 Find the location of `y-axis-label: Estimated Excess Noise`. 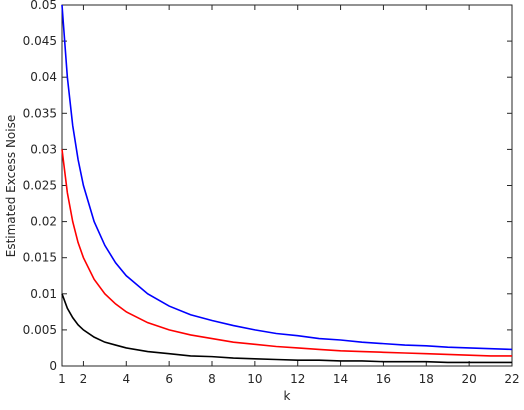

y-axis-label: Estimated Excess Noise is located at coordinates (11, 186).